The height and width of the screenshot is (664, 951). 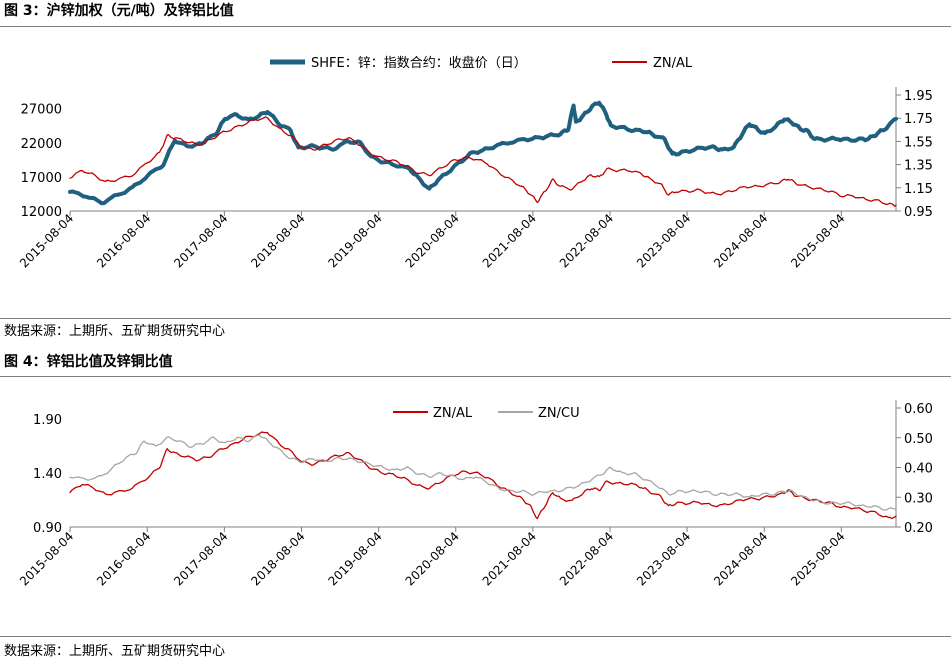 I want to click on legend-label: SHFE：锌：指数合约：收盘价（日）, so click(x=419, y=63).